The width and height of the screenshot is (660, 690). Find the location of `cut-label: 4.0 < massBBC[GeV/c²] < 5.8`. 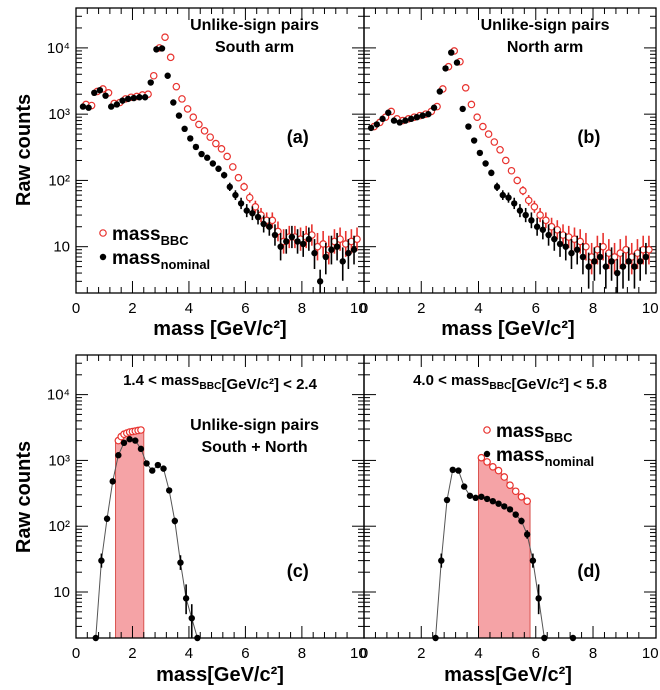

cut-label: 4.0 < massBBC[GeV/c²] < 5.8 is located at coordinates (510, 382).